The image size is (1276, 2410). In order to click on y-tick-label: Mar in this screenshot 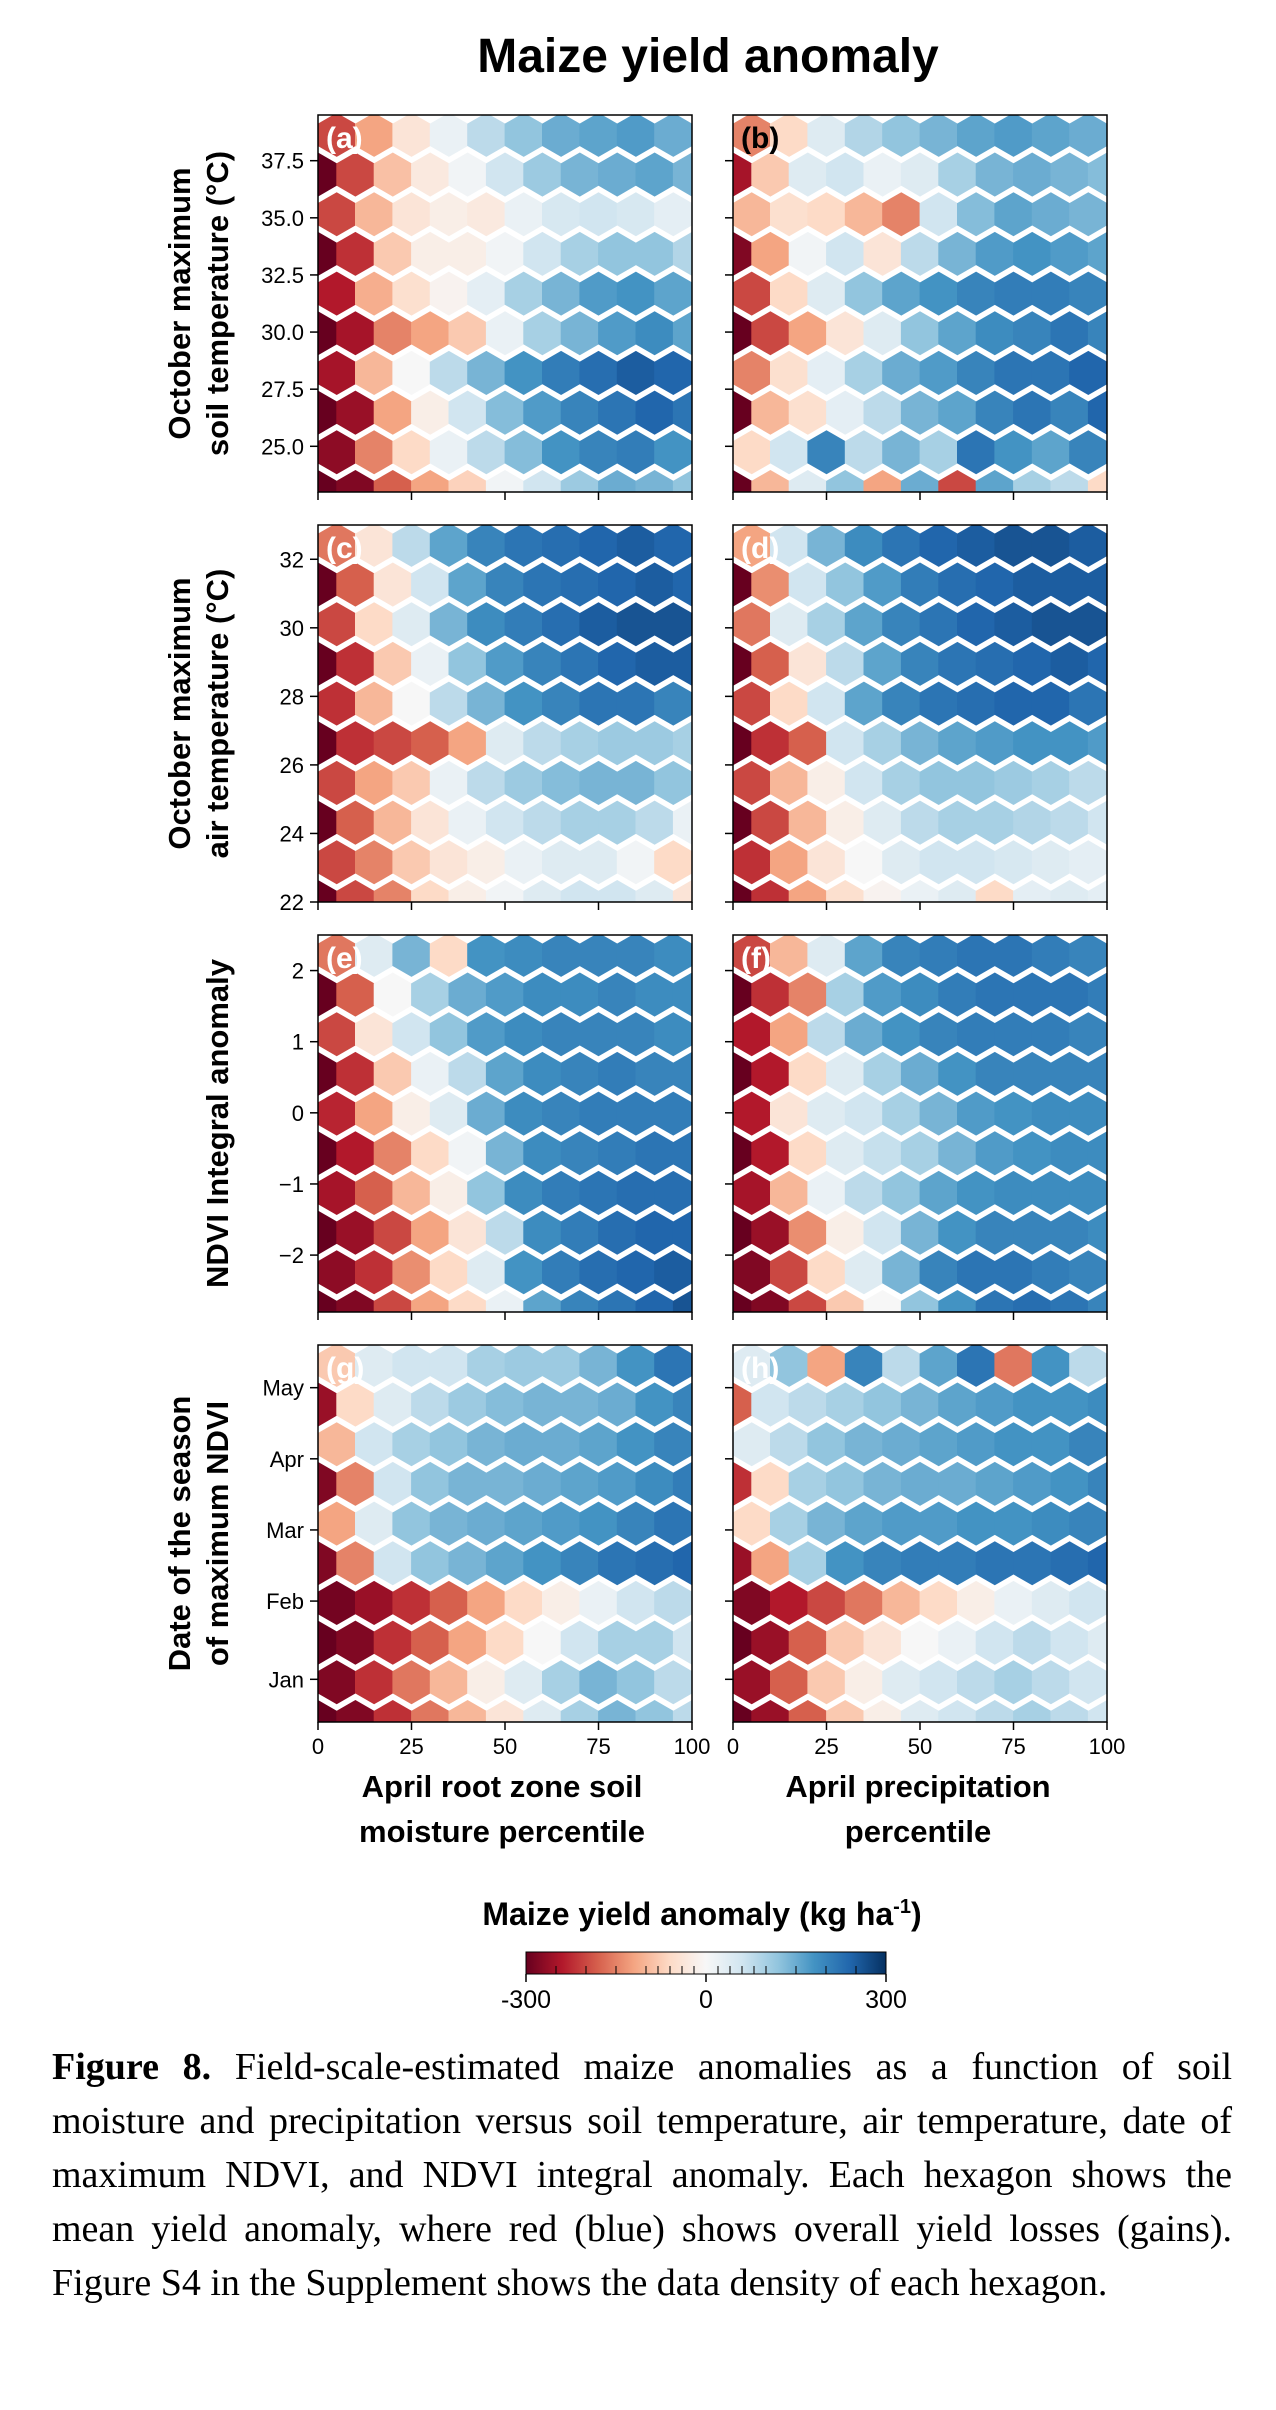, I will do `click(285, 1530)`.